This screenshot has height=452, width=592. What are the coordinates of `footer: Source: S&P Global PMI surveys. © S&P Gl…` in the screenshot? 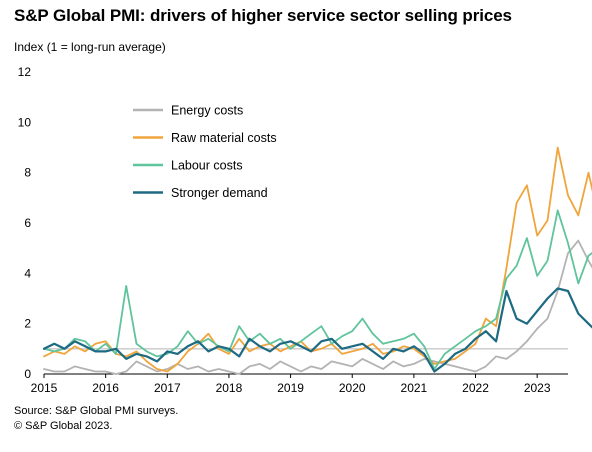 It's located at (96, 419).